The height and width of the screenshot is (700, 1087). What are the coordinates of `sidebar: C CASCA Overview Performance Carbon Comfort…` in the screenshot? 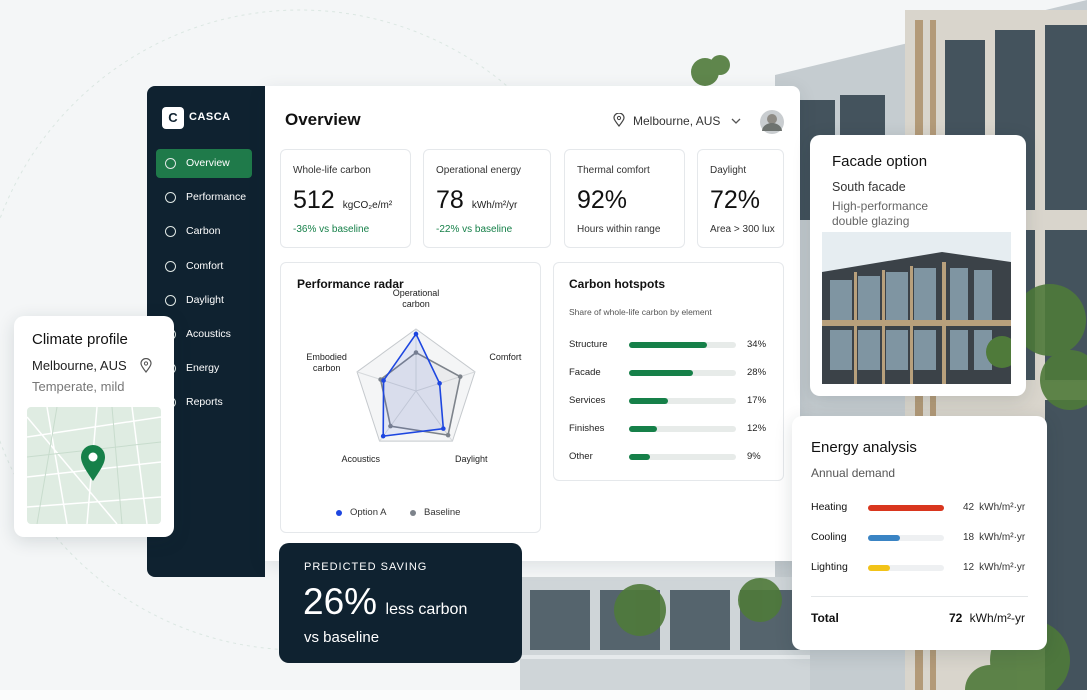 It's located at (206, 331).